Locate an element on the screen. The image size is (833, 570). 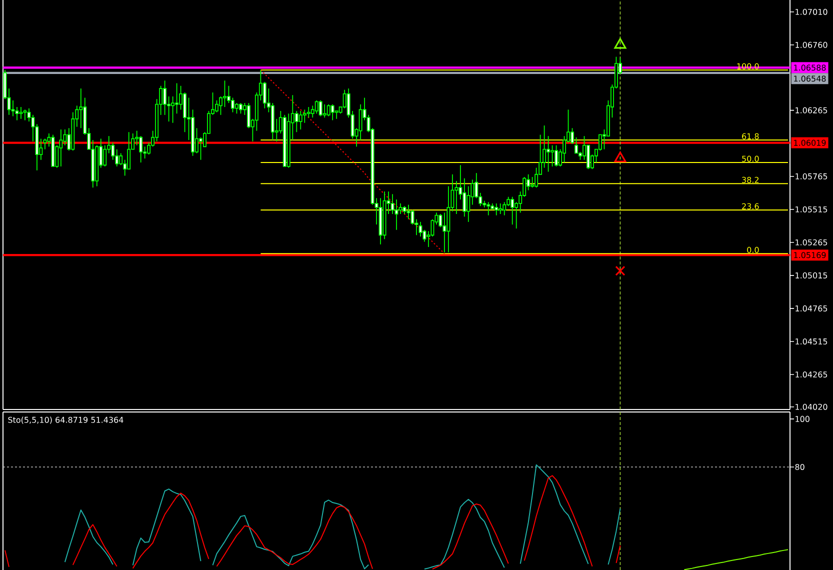
series-label: 23.6 is located at coordinates (750, 206).